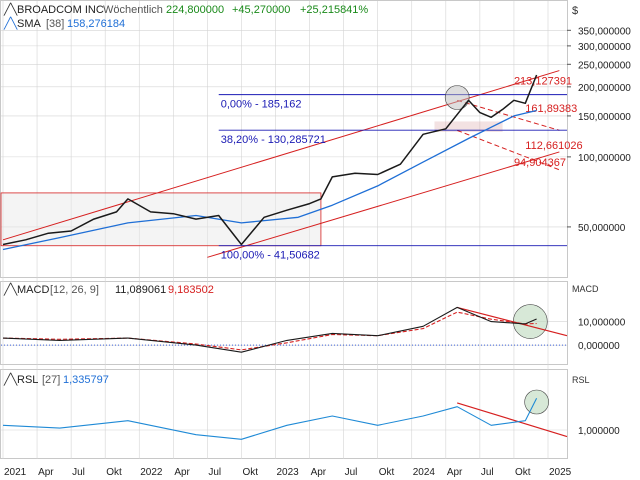 The width and height of the screenshot is (640, 480). Describe the element at coordinates (581, 380) in the screenshot. I see `rsl-panel-label: RSL` at that location.